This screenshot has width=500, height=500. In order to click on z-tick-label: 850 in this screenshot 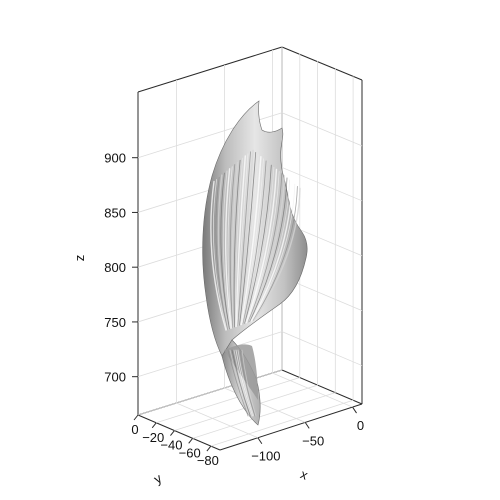, I will do `click(115, 212)`.